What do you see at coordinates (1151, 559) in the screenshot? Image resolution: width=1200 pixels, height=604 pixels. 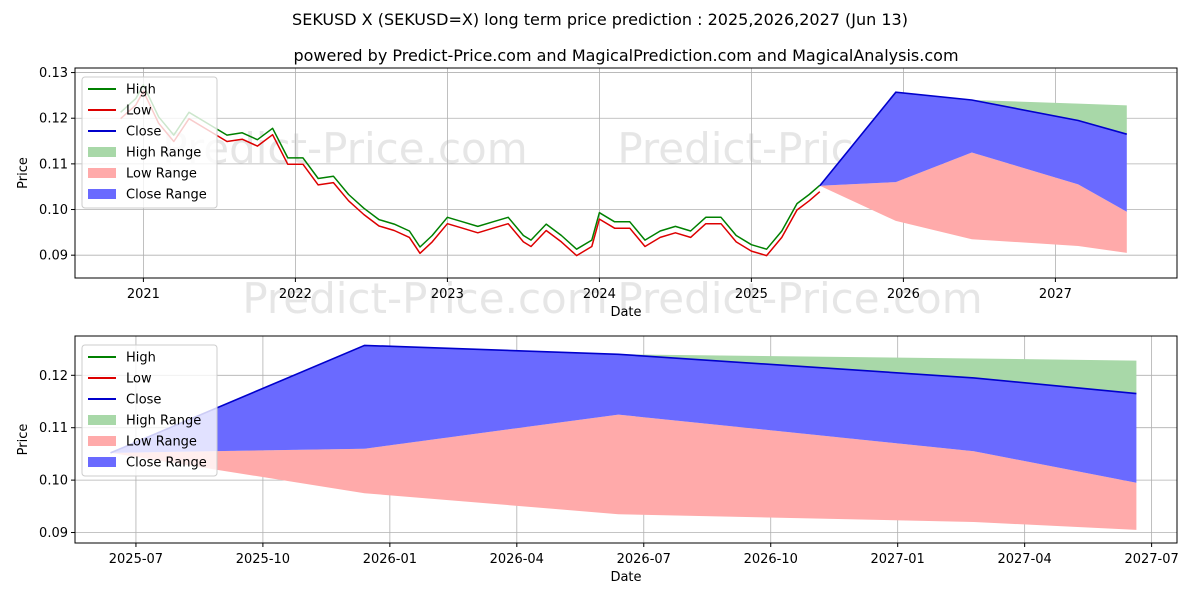 I see `x-tick-label: 2027-07` at bounding box center [1151, 559].